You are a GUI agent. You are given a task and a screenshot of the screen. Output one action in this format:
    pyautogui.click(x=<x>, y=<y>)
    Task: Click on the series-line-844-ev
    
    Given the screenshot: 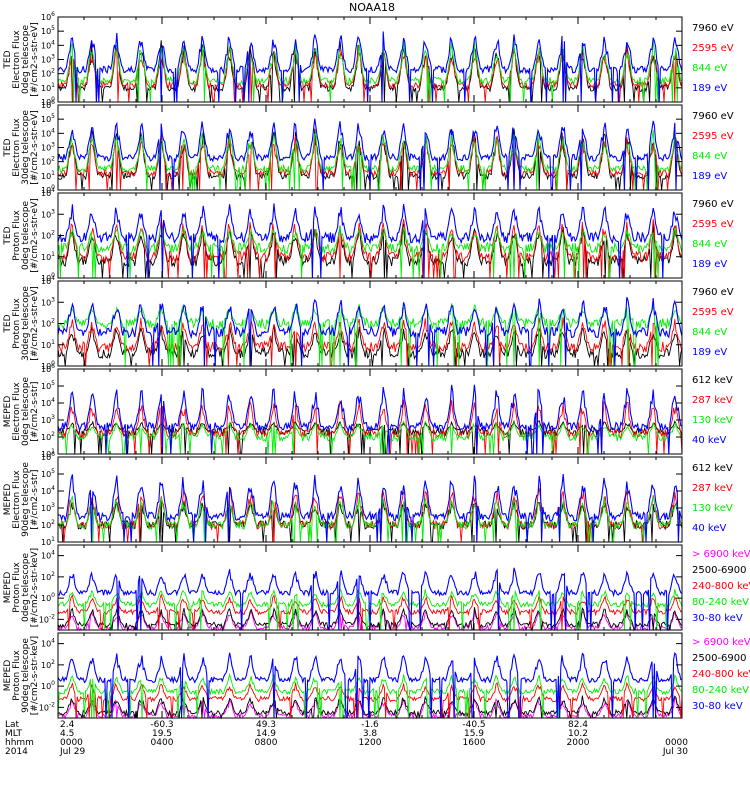 What is the action you would take?
    pyautogui.click(x=370, y=335)
    